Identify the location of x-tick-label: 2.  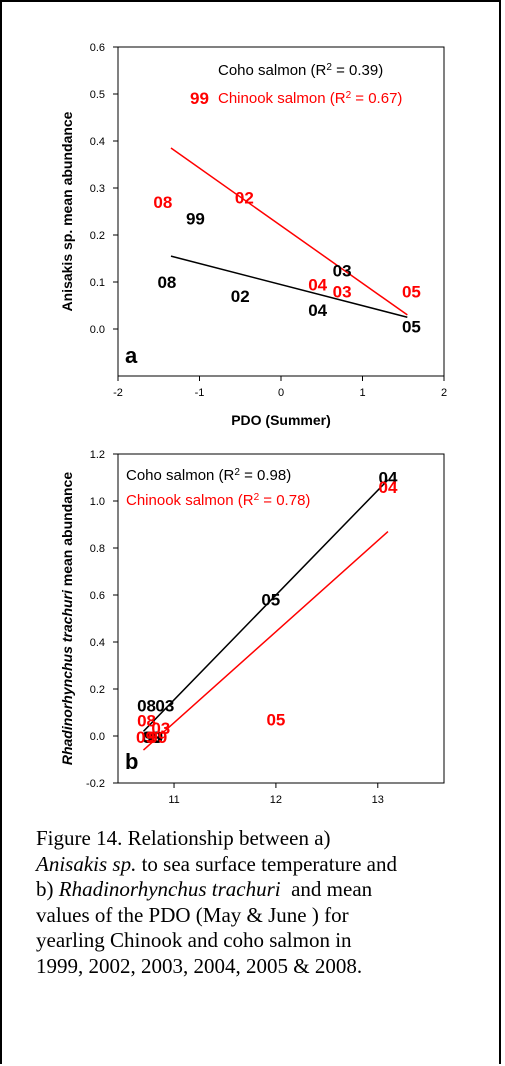
(444, 393).